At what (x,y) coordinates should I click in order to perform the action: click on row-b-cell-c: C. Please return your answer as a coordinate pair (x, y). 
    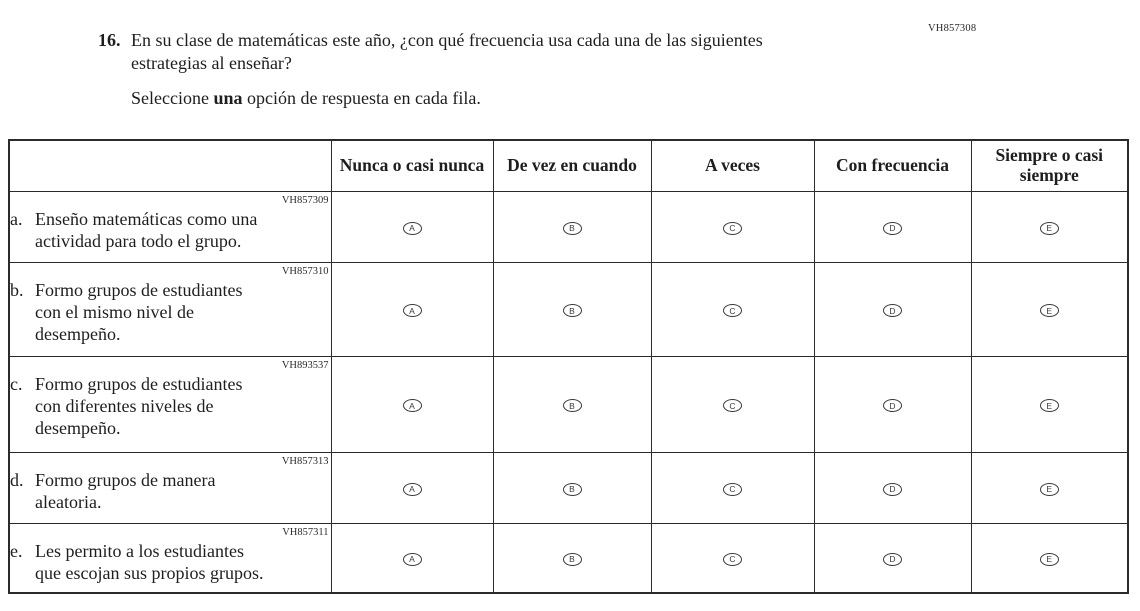
    Looking at the image, I should click on (732, 309).